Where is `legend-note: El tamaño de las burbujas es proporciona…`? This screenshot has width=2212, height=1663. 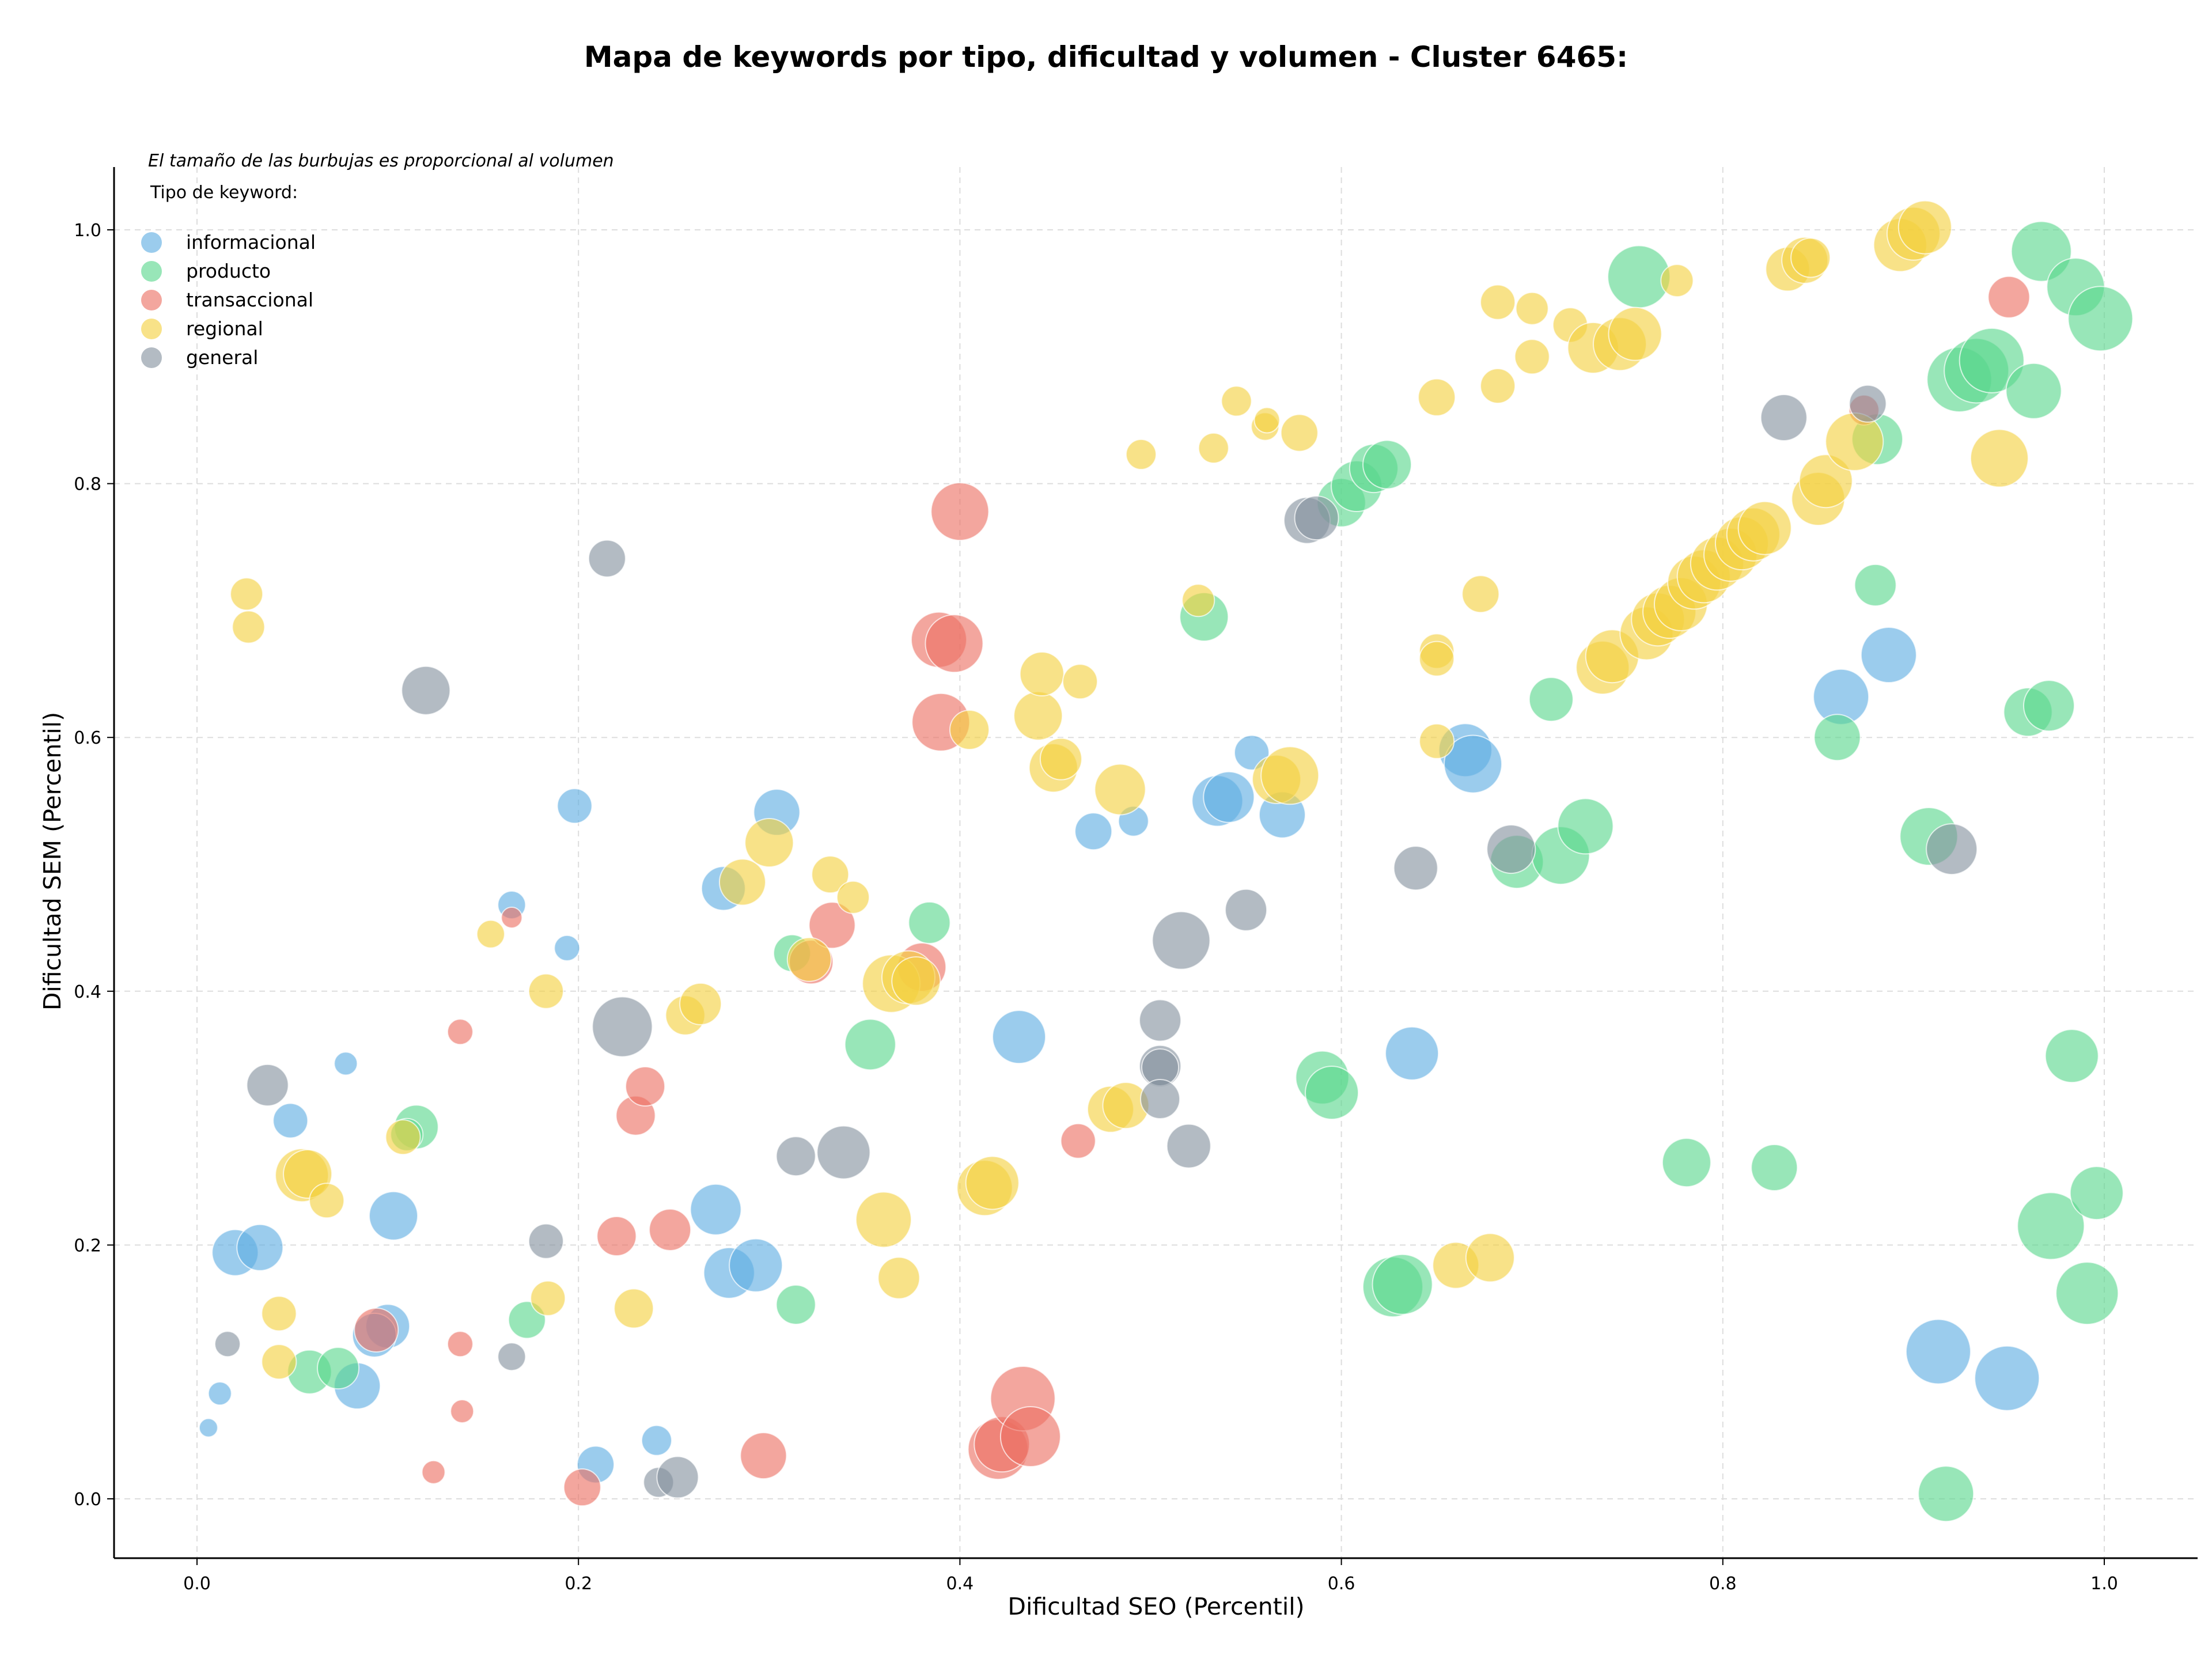
legend-note: El tamaño de las burbujas es proporciona… is located at coordinates (381, 161).